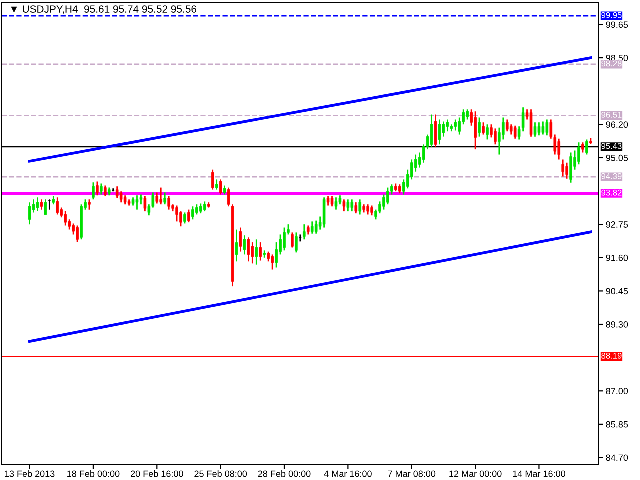 This screenshot has width=640, height=480. Describe the element at coordinates (104, 10) in the screenshot. I see `chart-title: ▼ USDJPY,H4 95.61 95.74 95.52 95.56` at that location.